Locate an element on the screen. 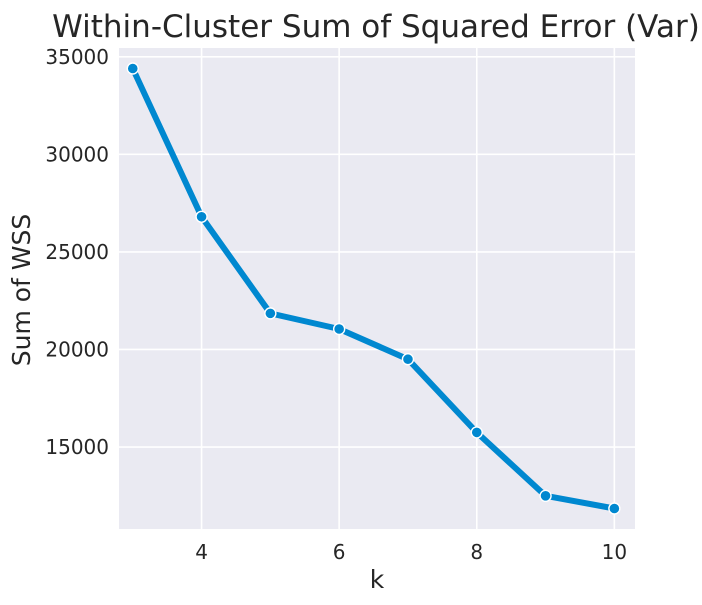 This screenshot has height=605, width=702. y-tick-label: 25000 is located at coordinates (77, 252).